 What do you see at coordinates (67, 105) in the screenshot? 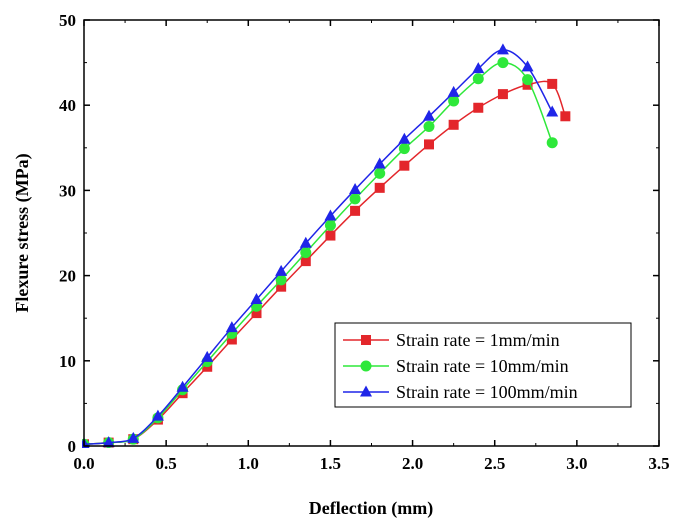
I see `y-tick-label: 40` at bounding box center [67, 105].